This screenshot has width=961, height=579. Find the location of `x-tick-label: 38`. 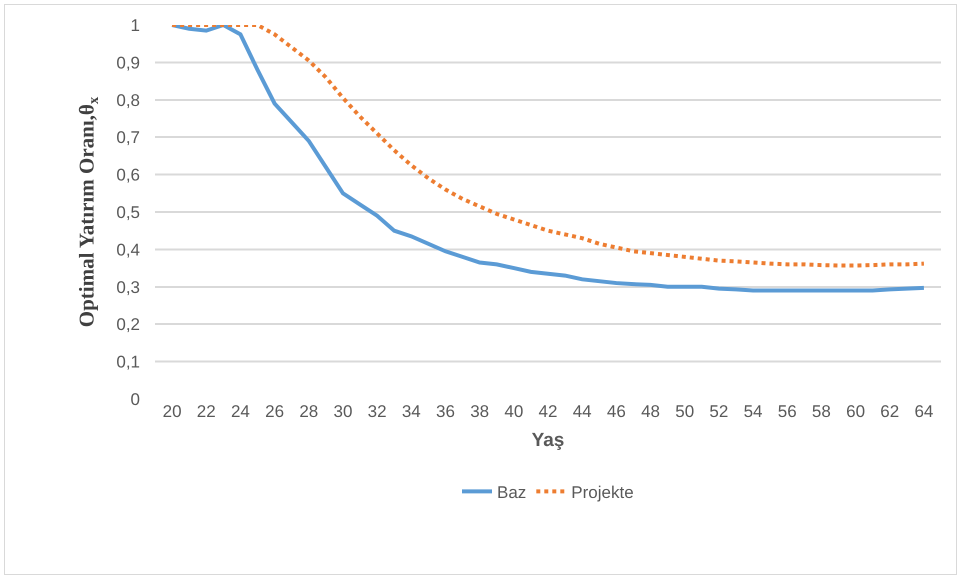

x-tick-label: 38 is located at coordinates (480, 411).